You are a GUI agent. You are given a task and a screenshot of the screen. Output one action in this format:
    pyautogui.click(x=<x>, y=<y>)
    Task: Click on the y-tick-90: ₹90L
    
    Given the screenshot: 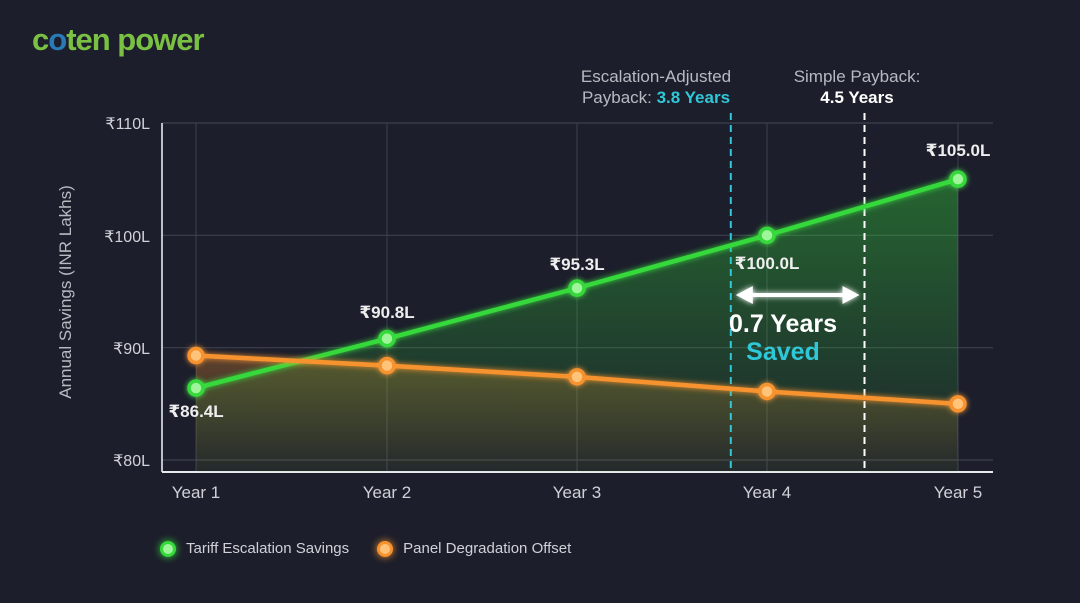 What is the action you would take?
    pyautogui.click(x=131, y=349)
    